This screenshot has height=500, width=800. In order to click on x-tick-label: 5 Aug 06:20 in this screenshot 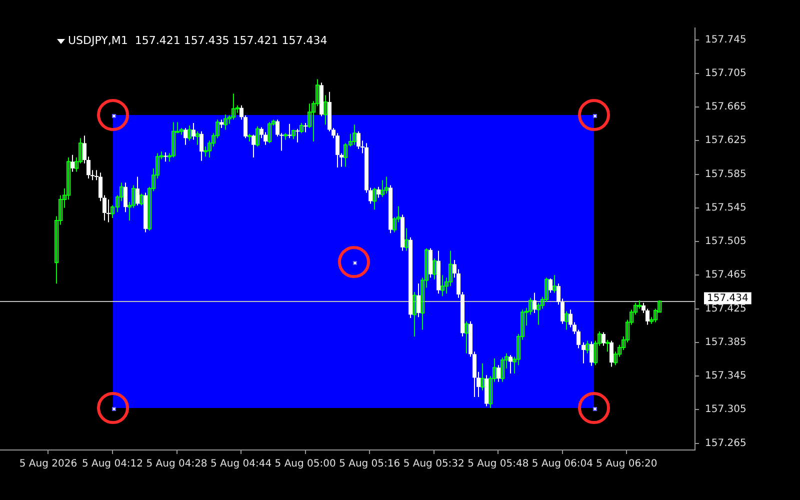, I will do `click(627, 464)`.